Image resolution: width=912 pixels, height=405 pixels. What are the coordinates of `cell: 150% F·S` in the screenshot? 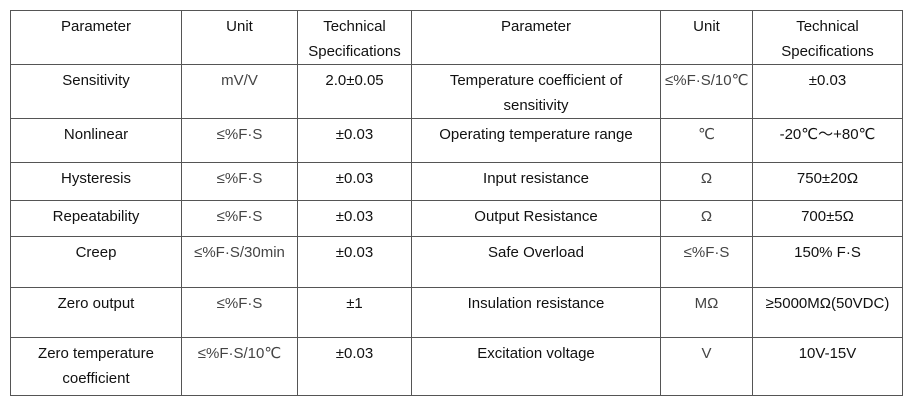 It's located at (827, 262).